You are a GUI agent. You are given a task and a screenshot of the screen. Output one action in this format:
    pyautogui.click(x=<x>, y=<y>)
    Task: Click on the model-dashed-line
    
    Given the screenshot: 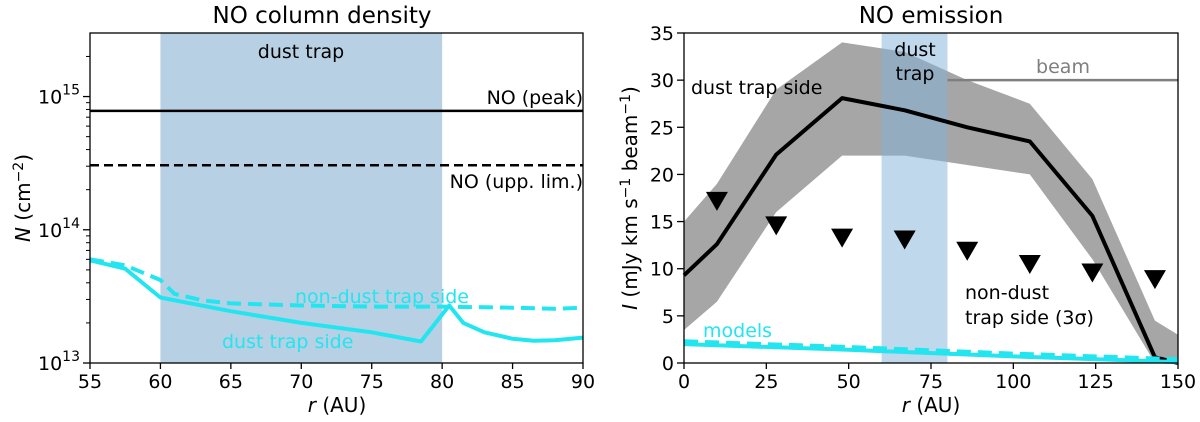 What is the action you would take?
    pyautogui.click(x=931, y=350)
    